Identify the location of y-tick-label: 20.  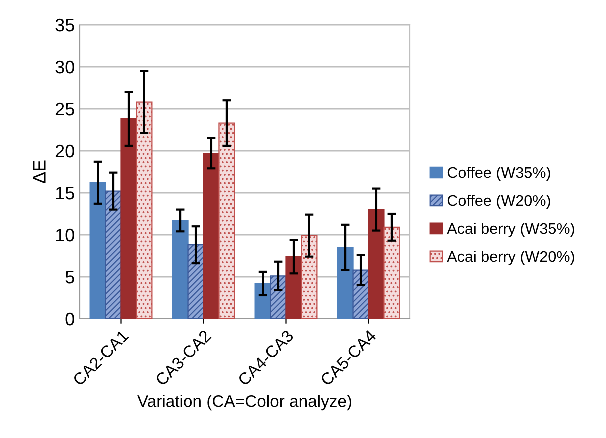
(65, 151).